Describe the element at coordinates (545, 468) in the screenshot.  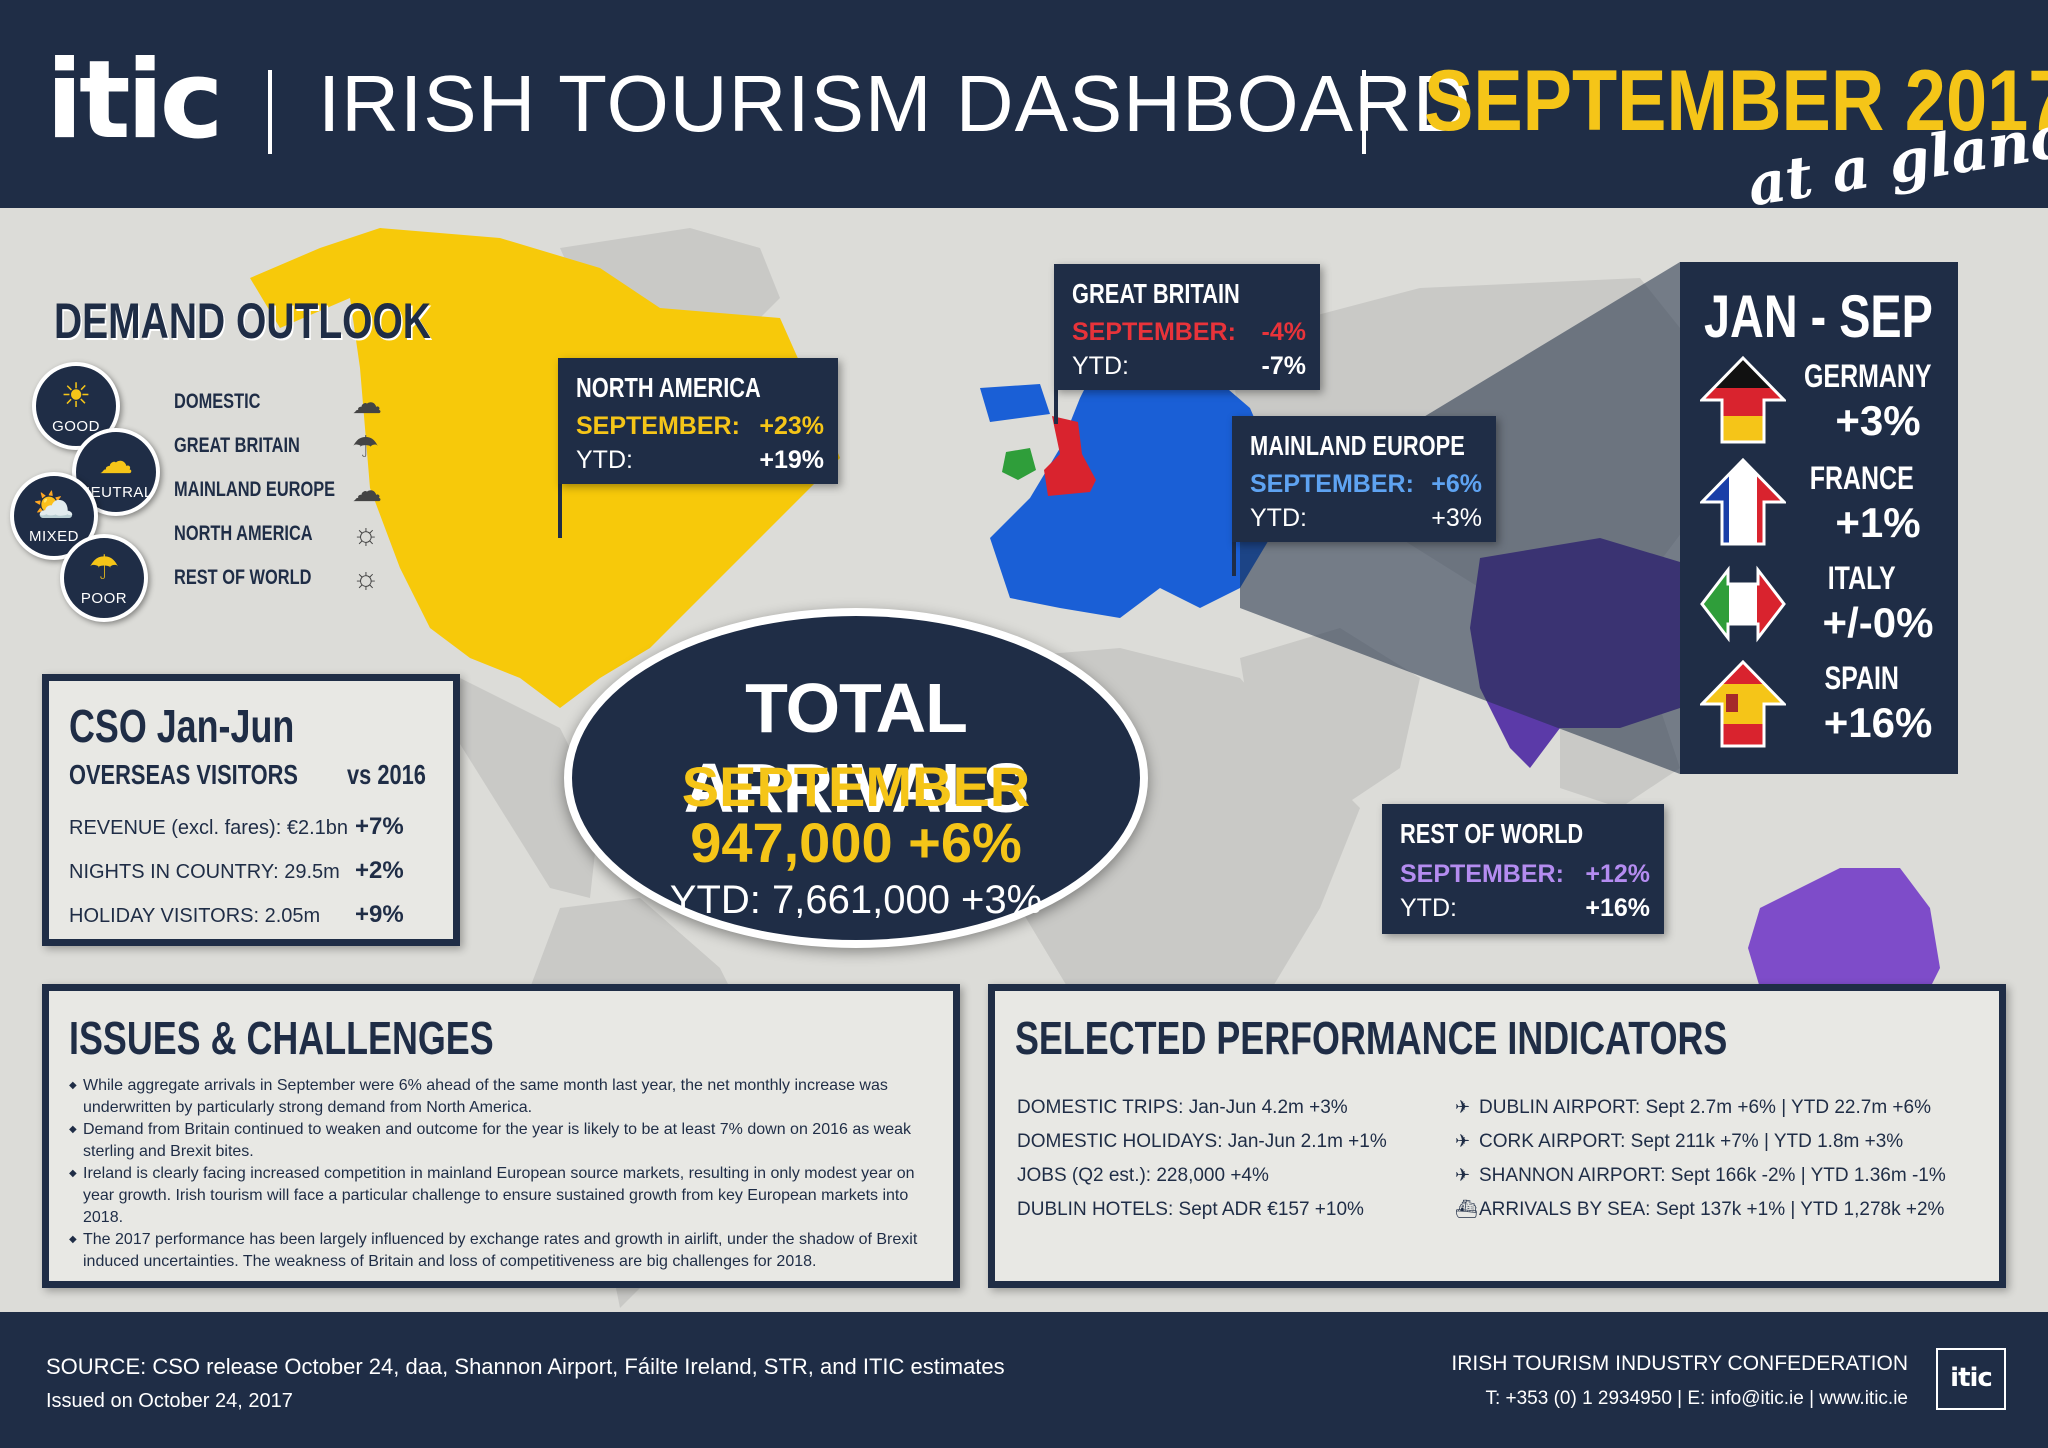
I see `map-north-america` at that location.